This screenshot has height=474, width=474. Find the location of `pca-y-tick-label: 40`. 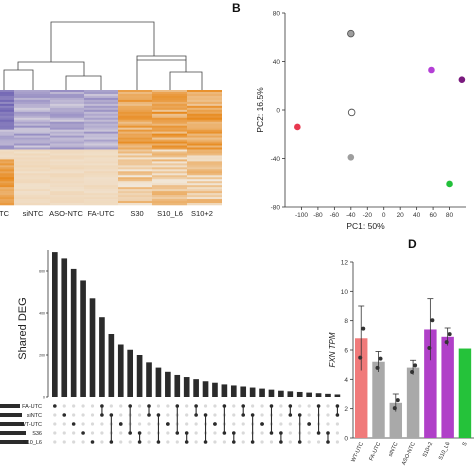

pca-y-tick-label: 40 is located at coordinates (277, 62).